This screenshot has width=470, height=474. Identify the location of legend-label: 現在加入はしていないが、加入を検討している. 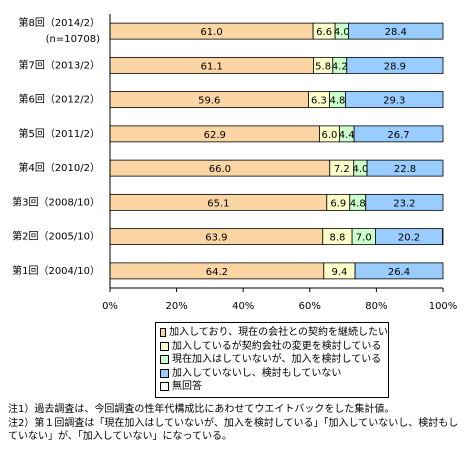
(277, 359).